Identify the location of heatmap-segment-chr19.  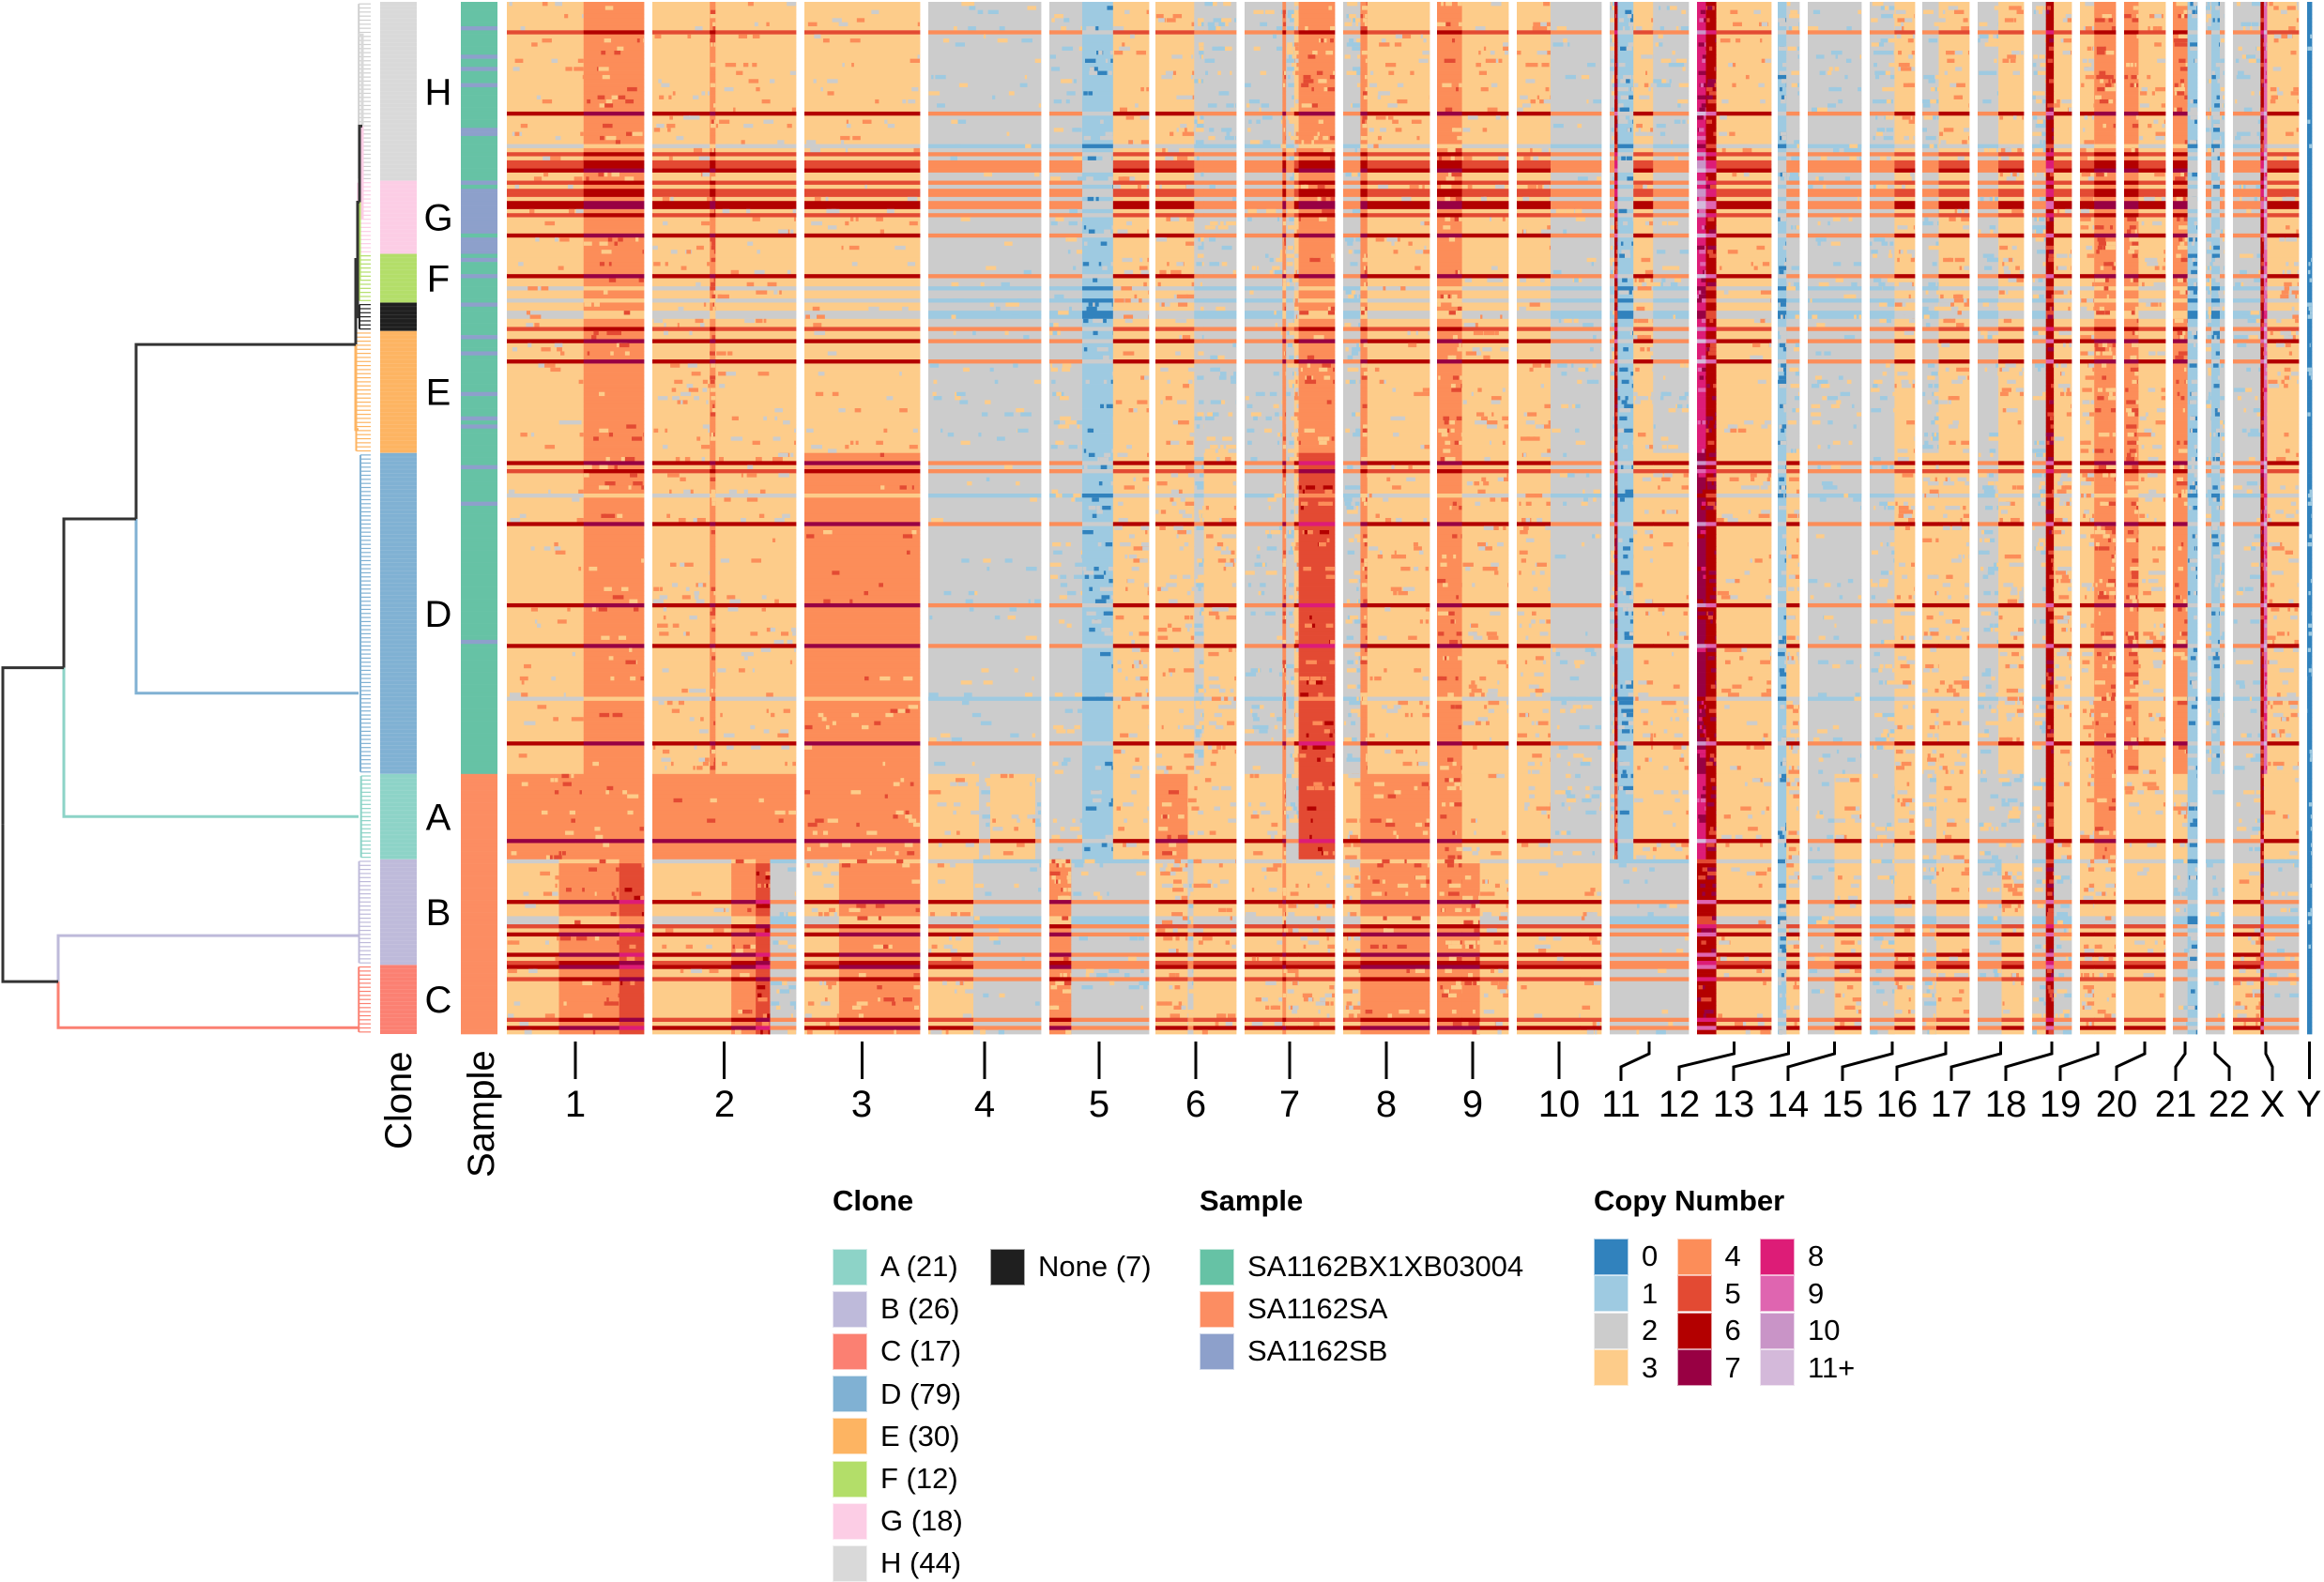
(2087, 126).